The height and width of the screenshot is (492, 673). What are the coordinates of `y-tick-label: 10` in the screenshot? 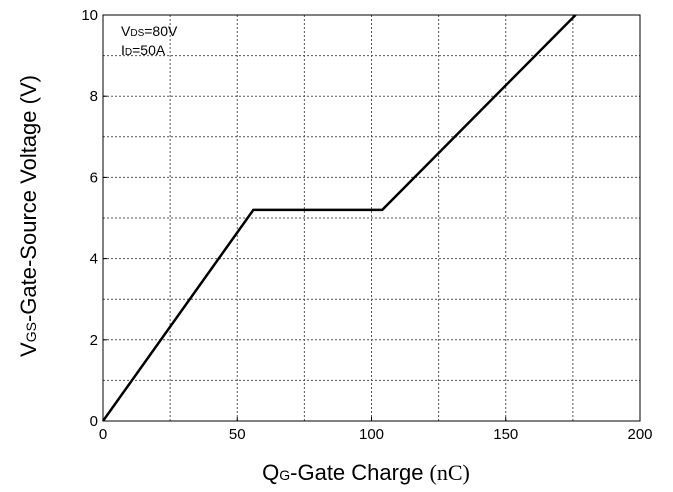 It's located at (89, 15).